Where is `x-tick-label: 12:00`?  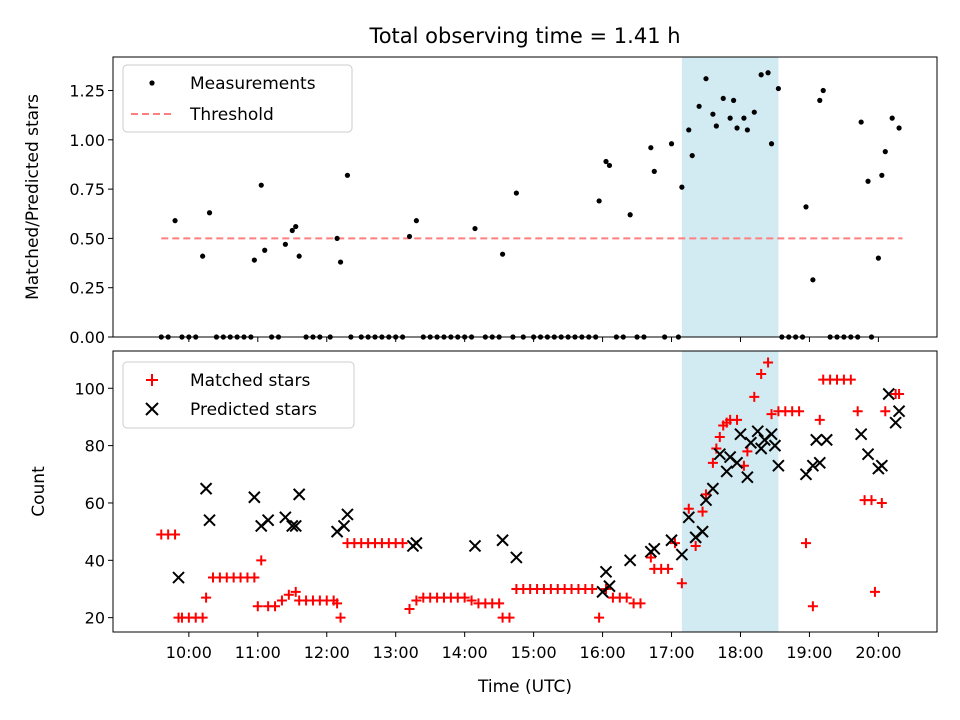
x-tick-label: 12:00 is located at coordinates (327, 652).